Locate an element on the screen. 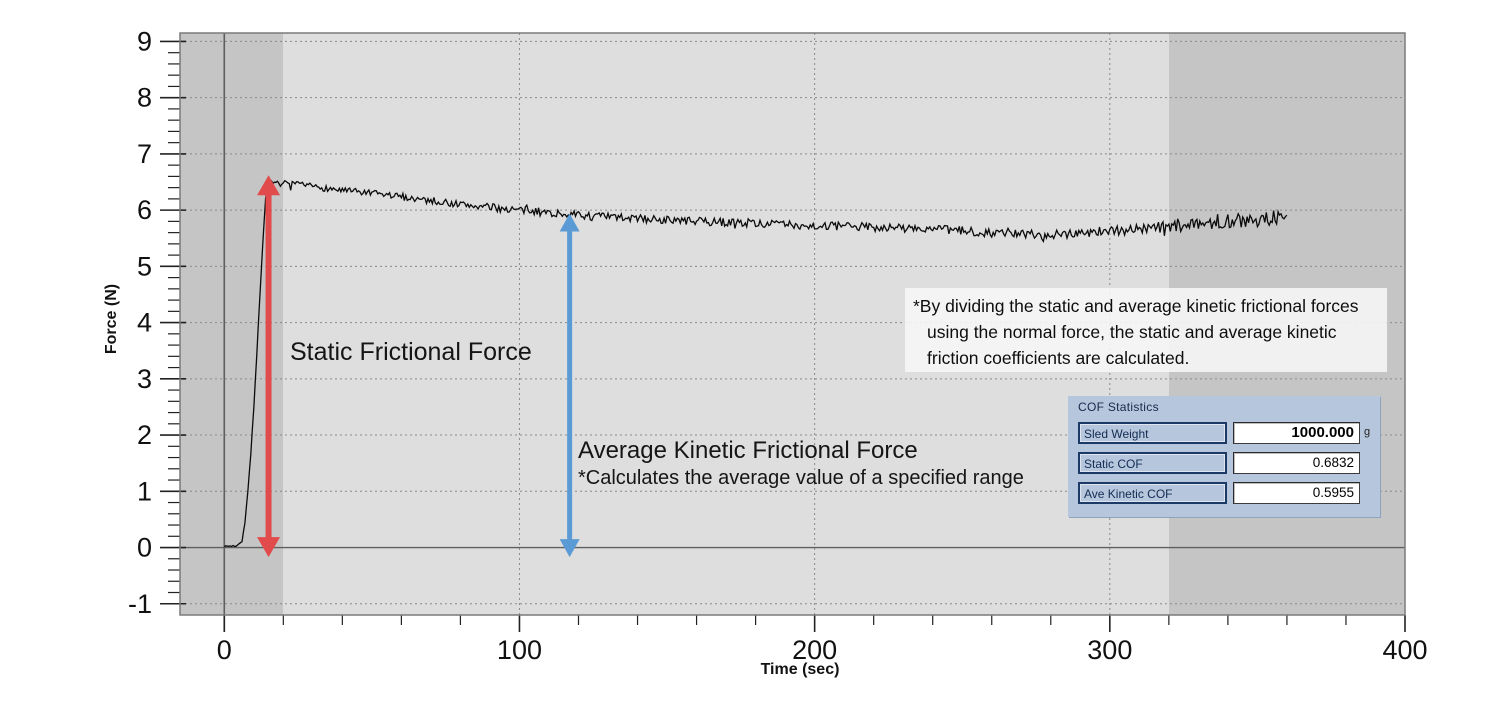 Image resolution: width=1512 pixels, height=720 pixels. cof-row-static-cof: Static COF 0.6832 is located at coordinates (1224, 464).